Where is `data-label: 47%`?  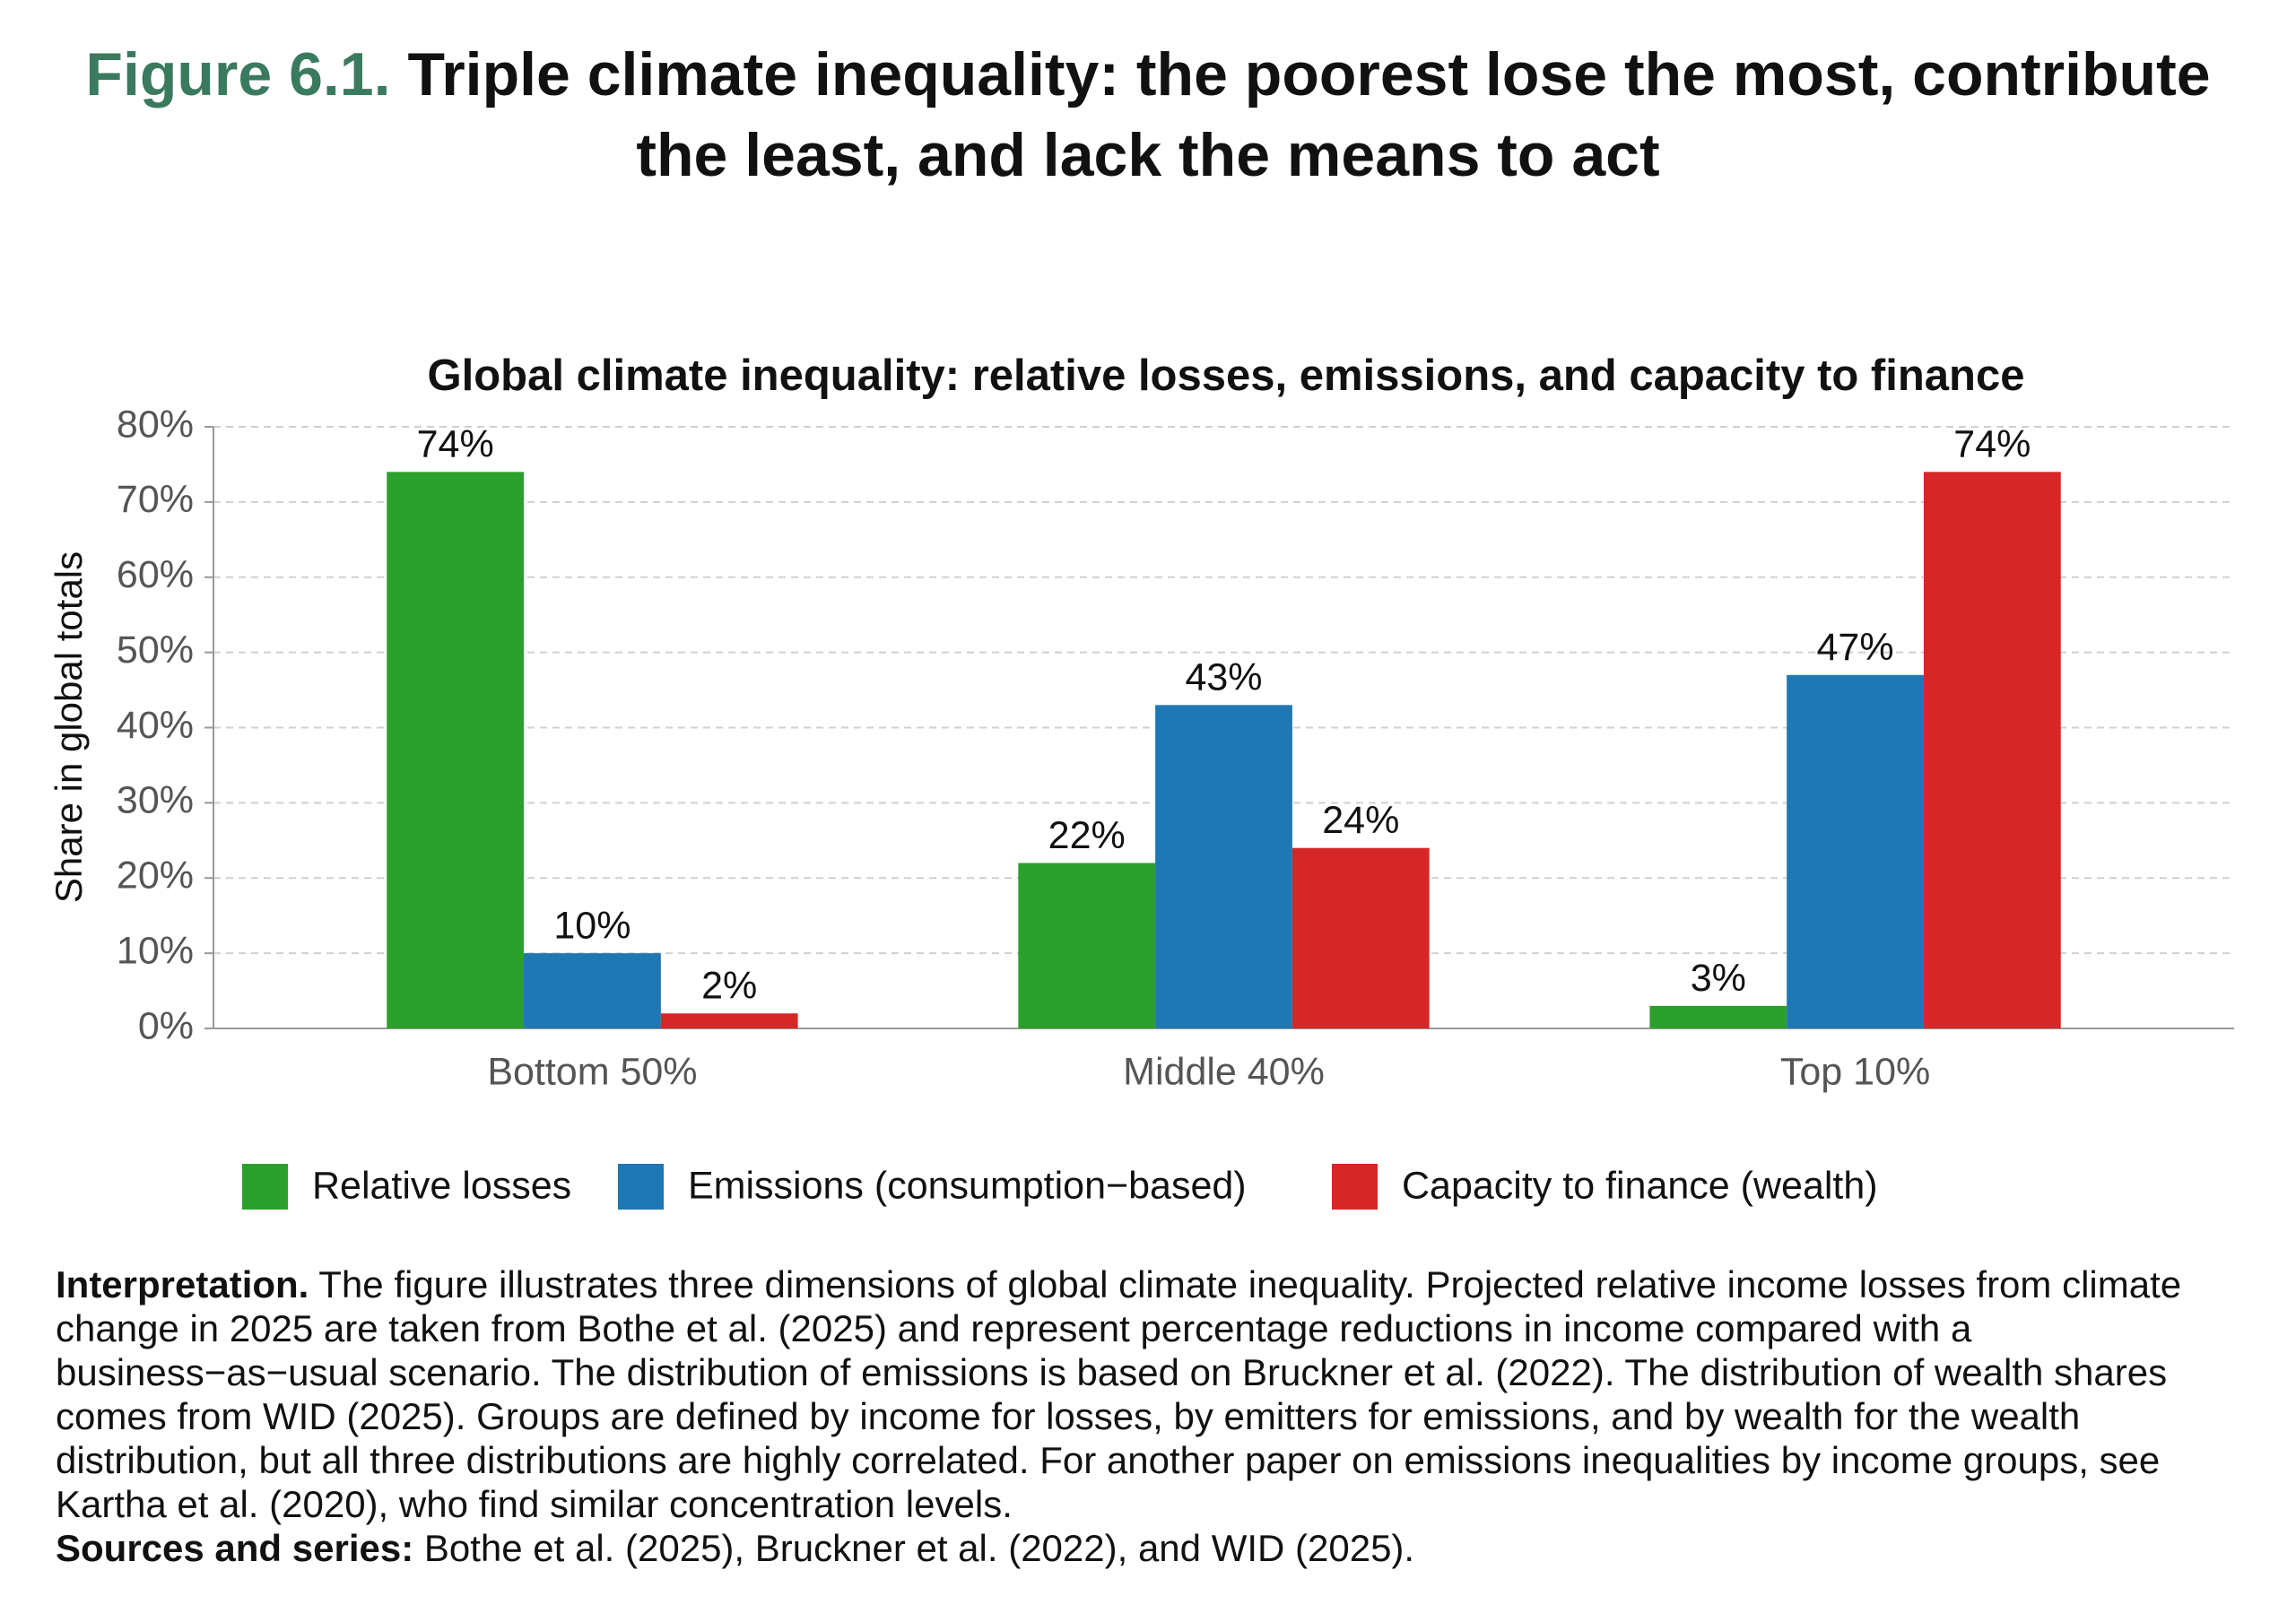
data-label: 47% is located at coordinates (1855, 647).